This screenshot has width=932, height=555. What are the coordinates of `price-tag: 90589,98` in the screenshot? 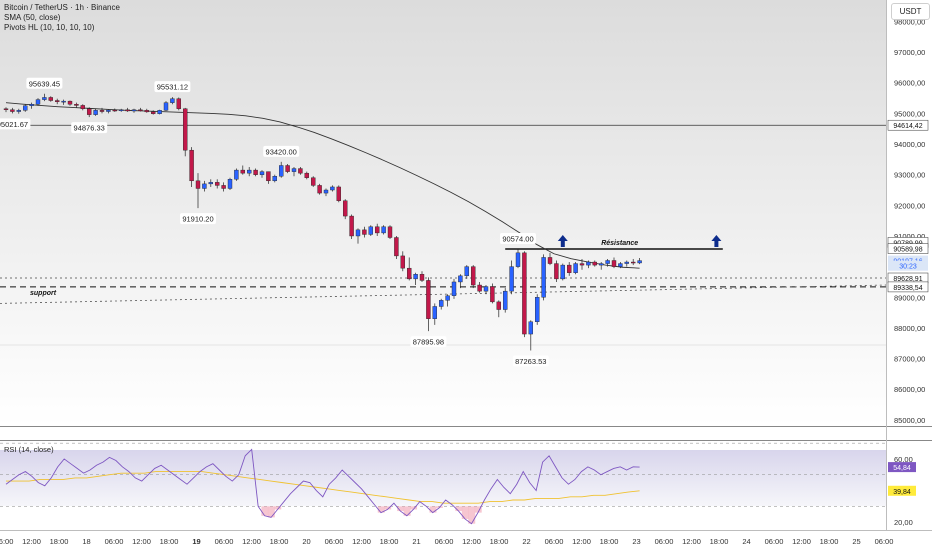 It's located at (908, 248).